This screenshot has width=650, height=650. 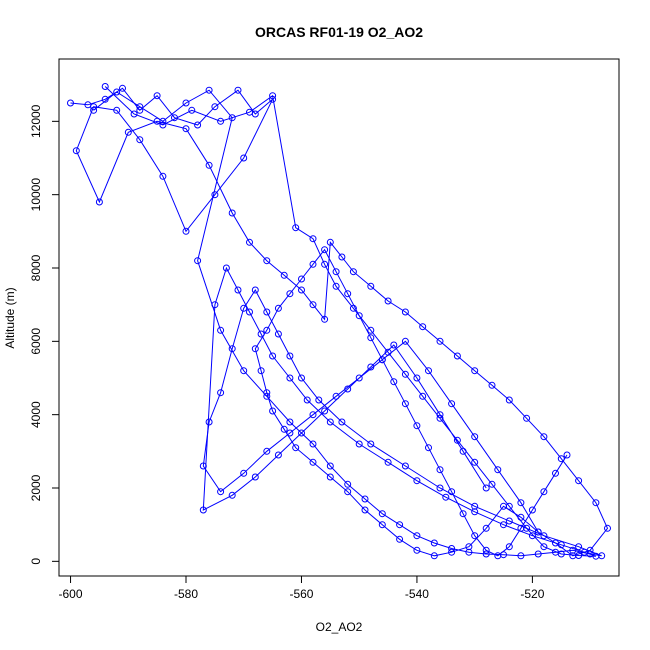 I want to click on x-tick-label: -540, so click(x=417, y=594).